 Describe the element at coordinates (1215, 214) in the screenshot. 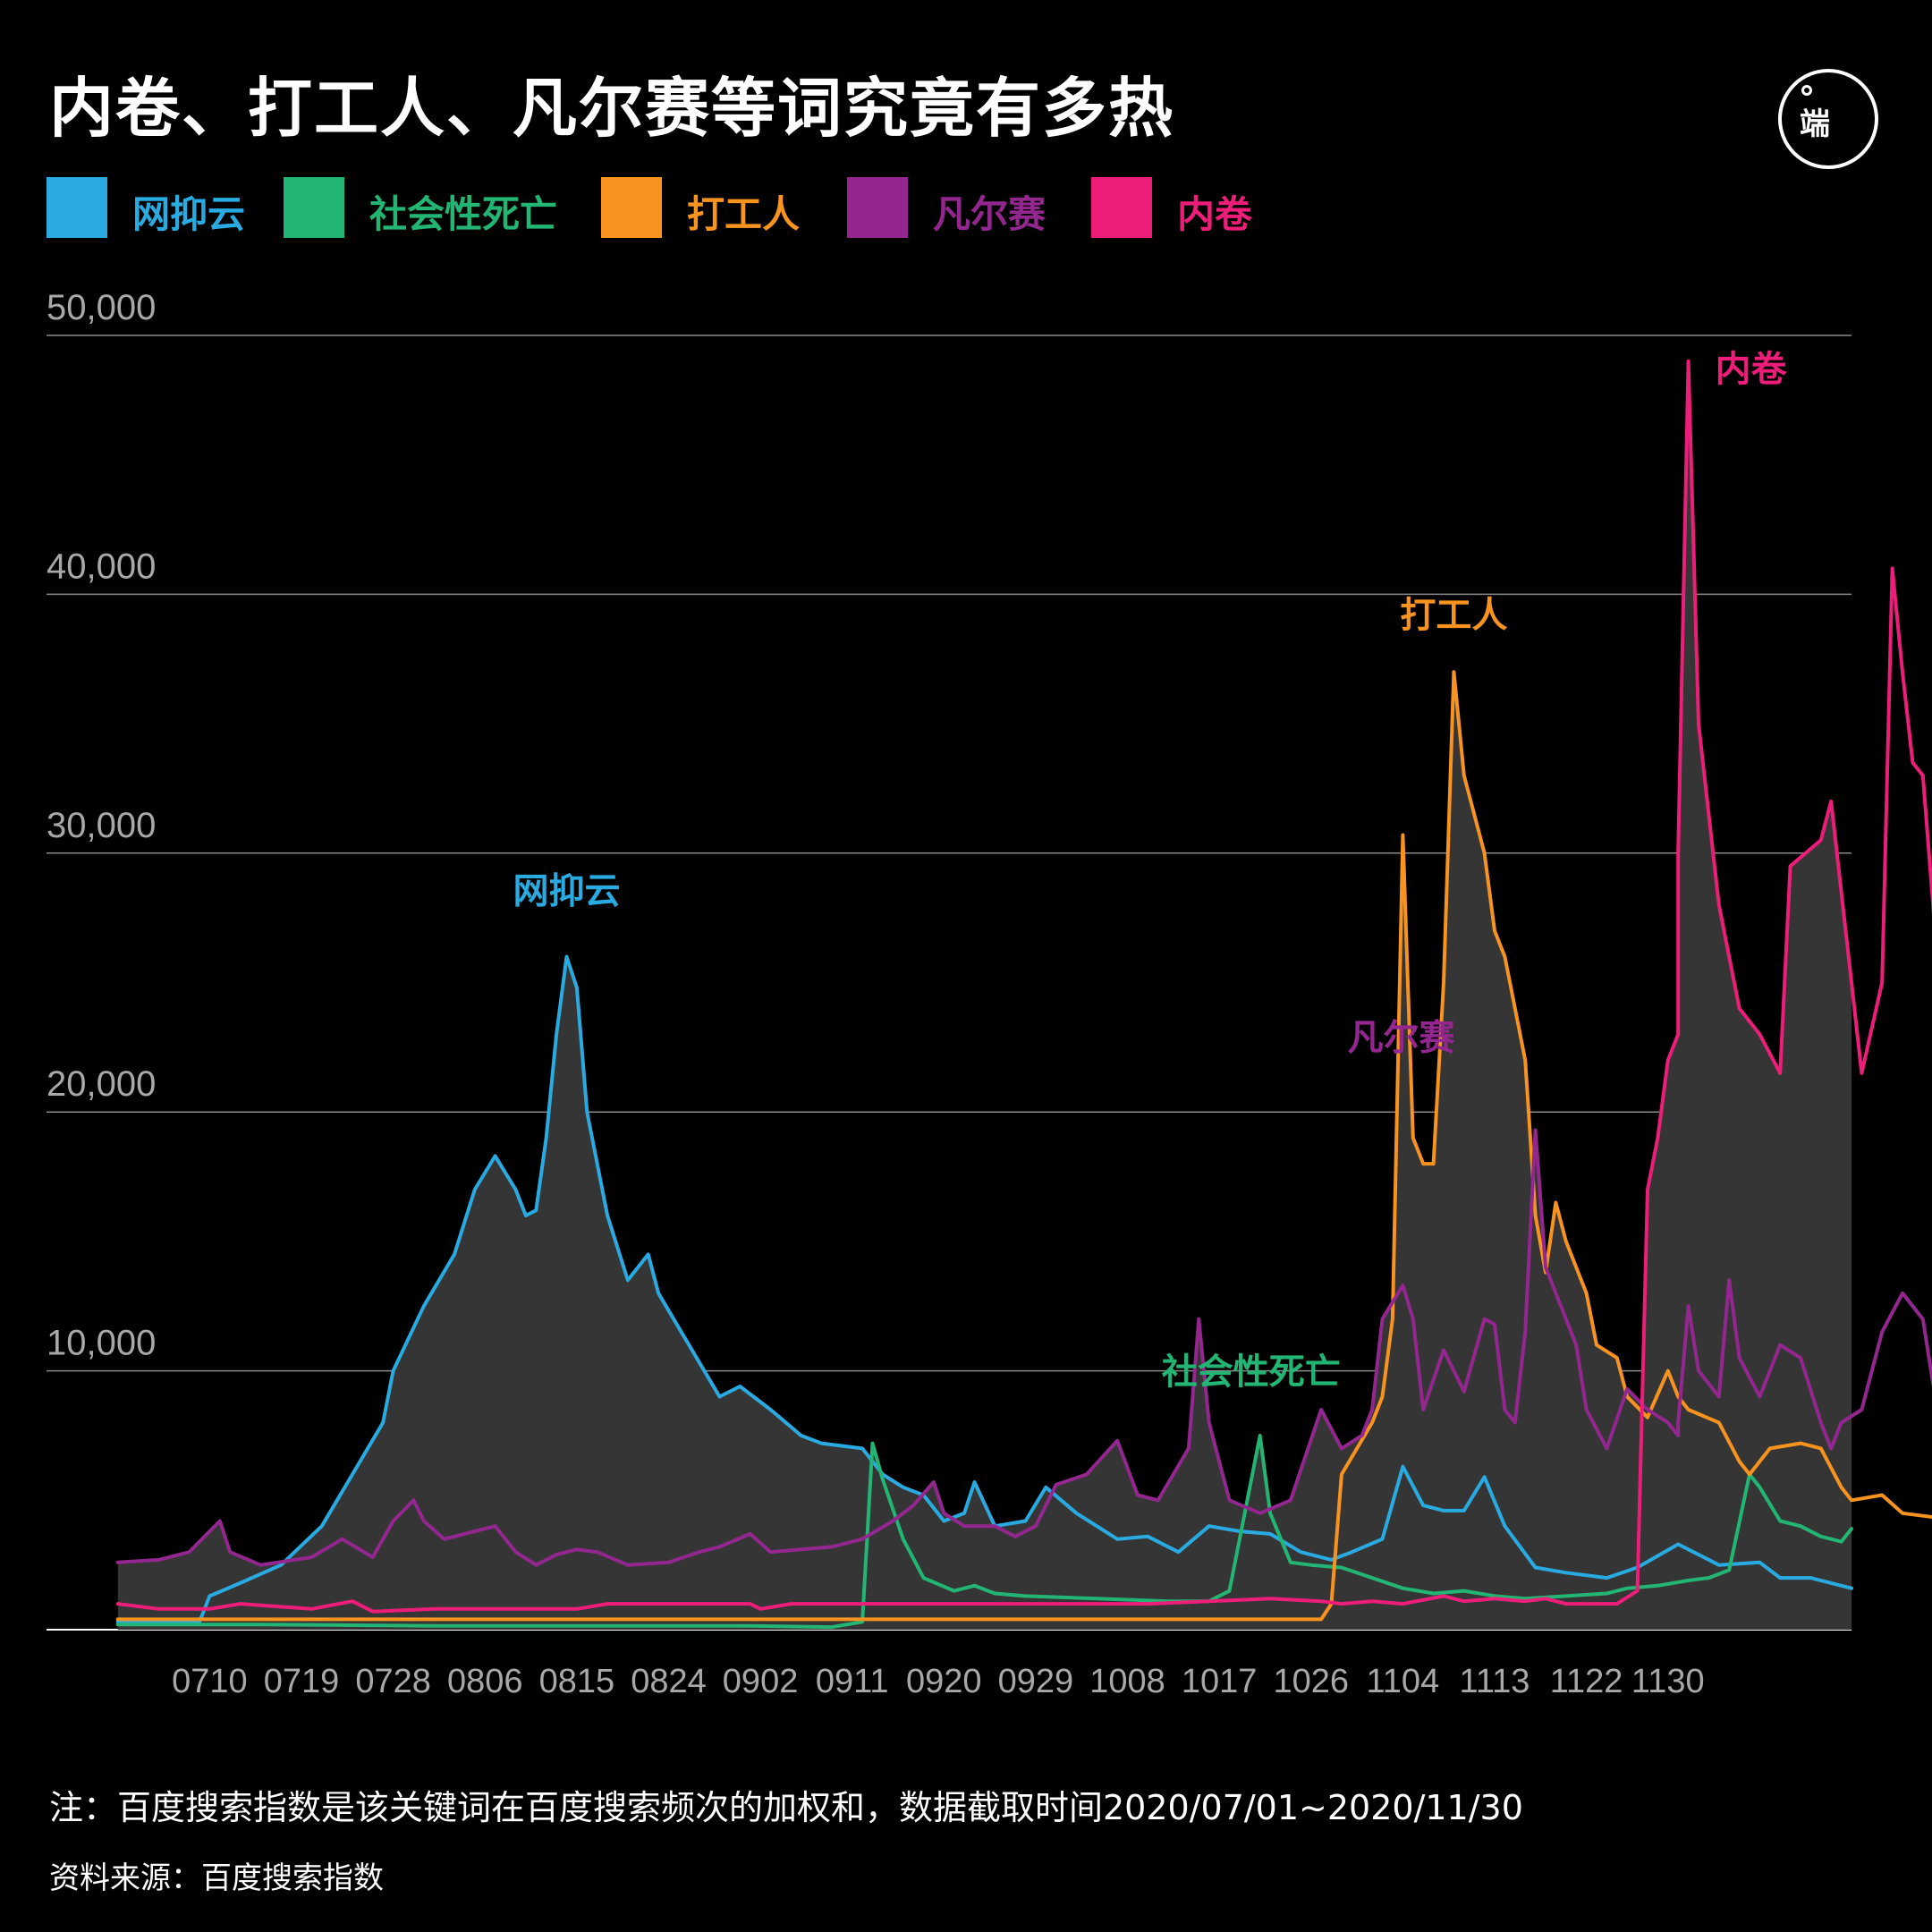

I see `legend-label: 内卷` at that location.